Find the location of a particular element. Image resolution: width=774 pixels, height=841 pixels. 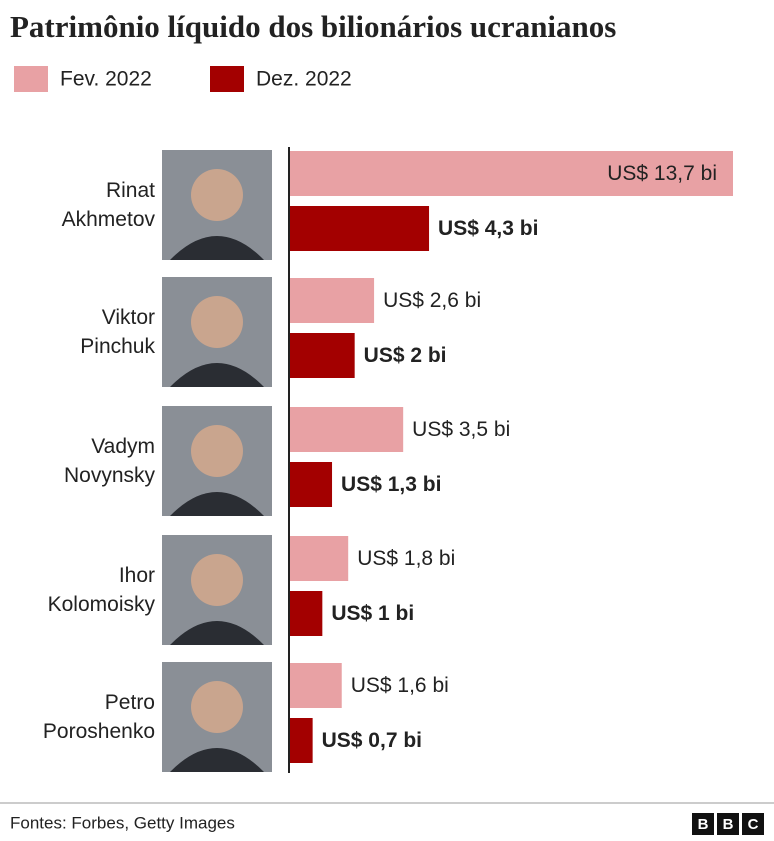

source: Fontes: Forbes, Getty Images is located at coordinates (122, 822).